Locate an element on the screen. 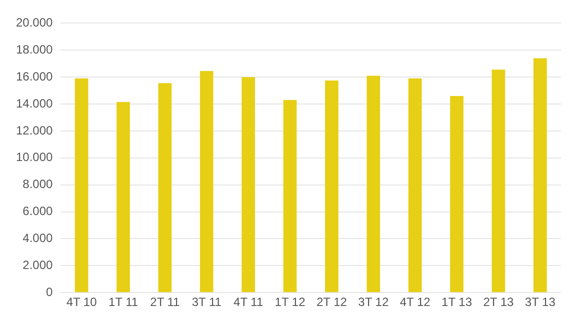 The image size is (579, 325). y-tick-label: 20.000 is located at coordinates (35, 23).